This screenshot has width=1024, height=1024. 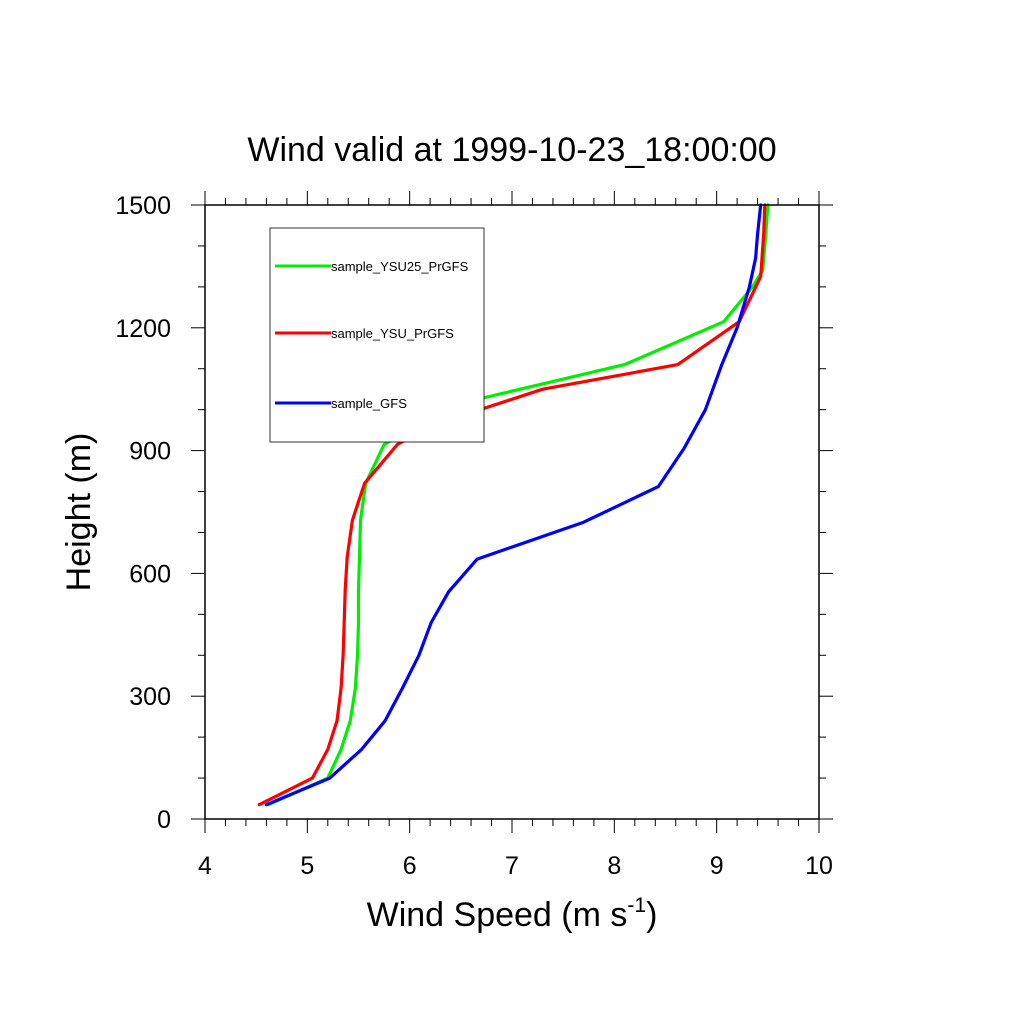 What do you see at coordinates (205, 866) in the screenshot?
I see `x-tick-label: 4` at bounding box center [205, 866].